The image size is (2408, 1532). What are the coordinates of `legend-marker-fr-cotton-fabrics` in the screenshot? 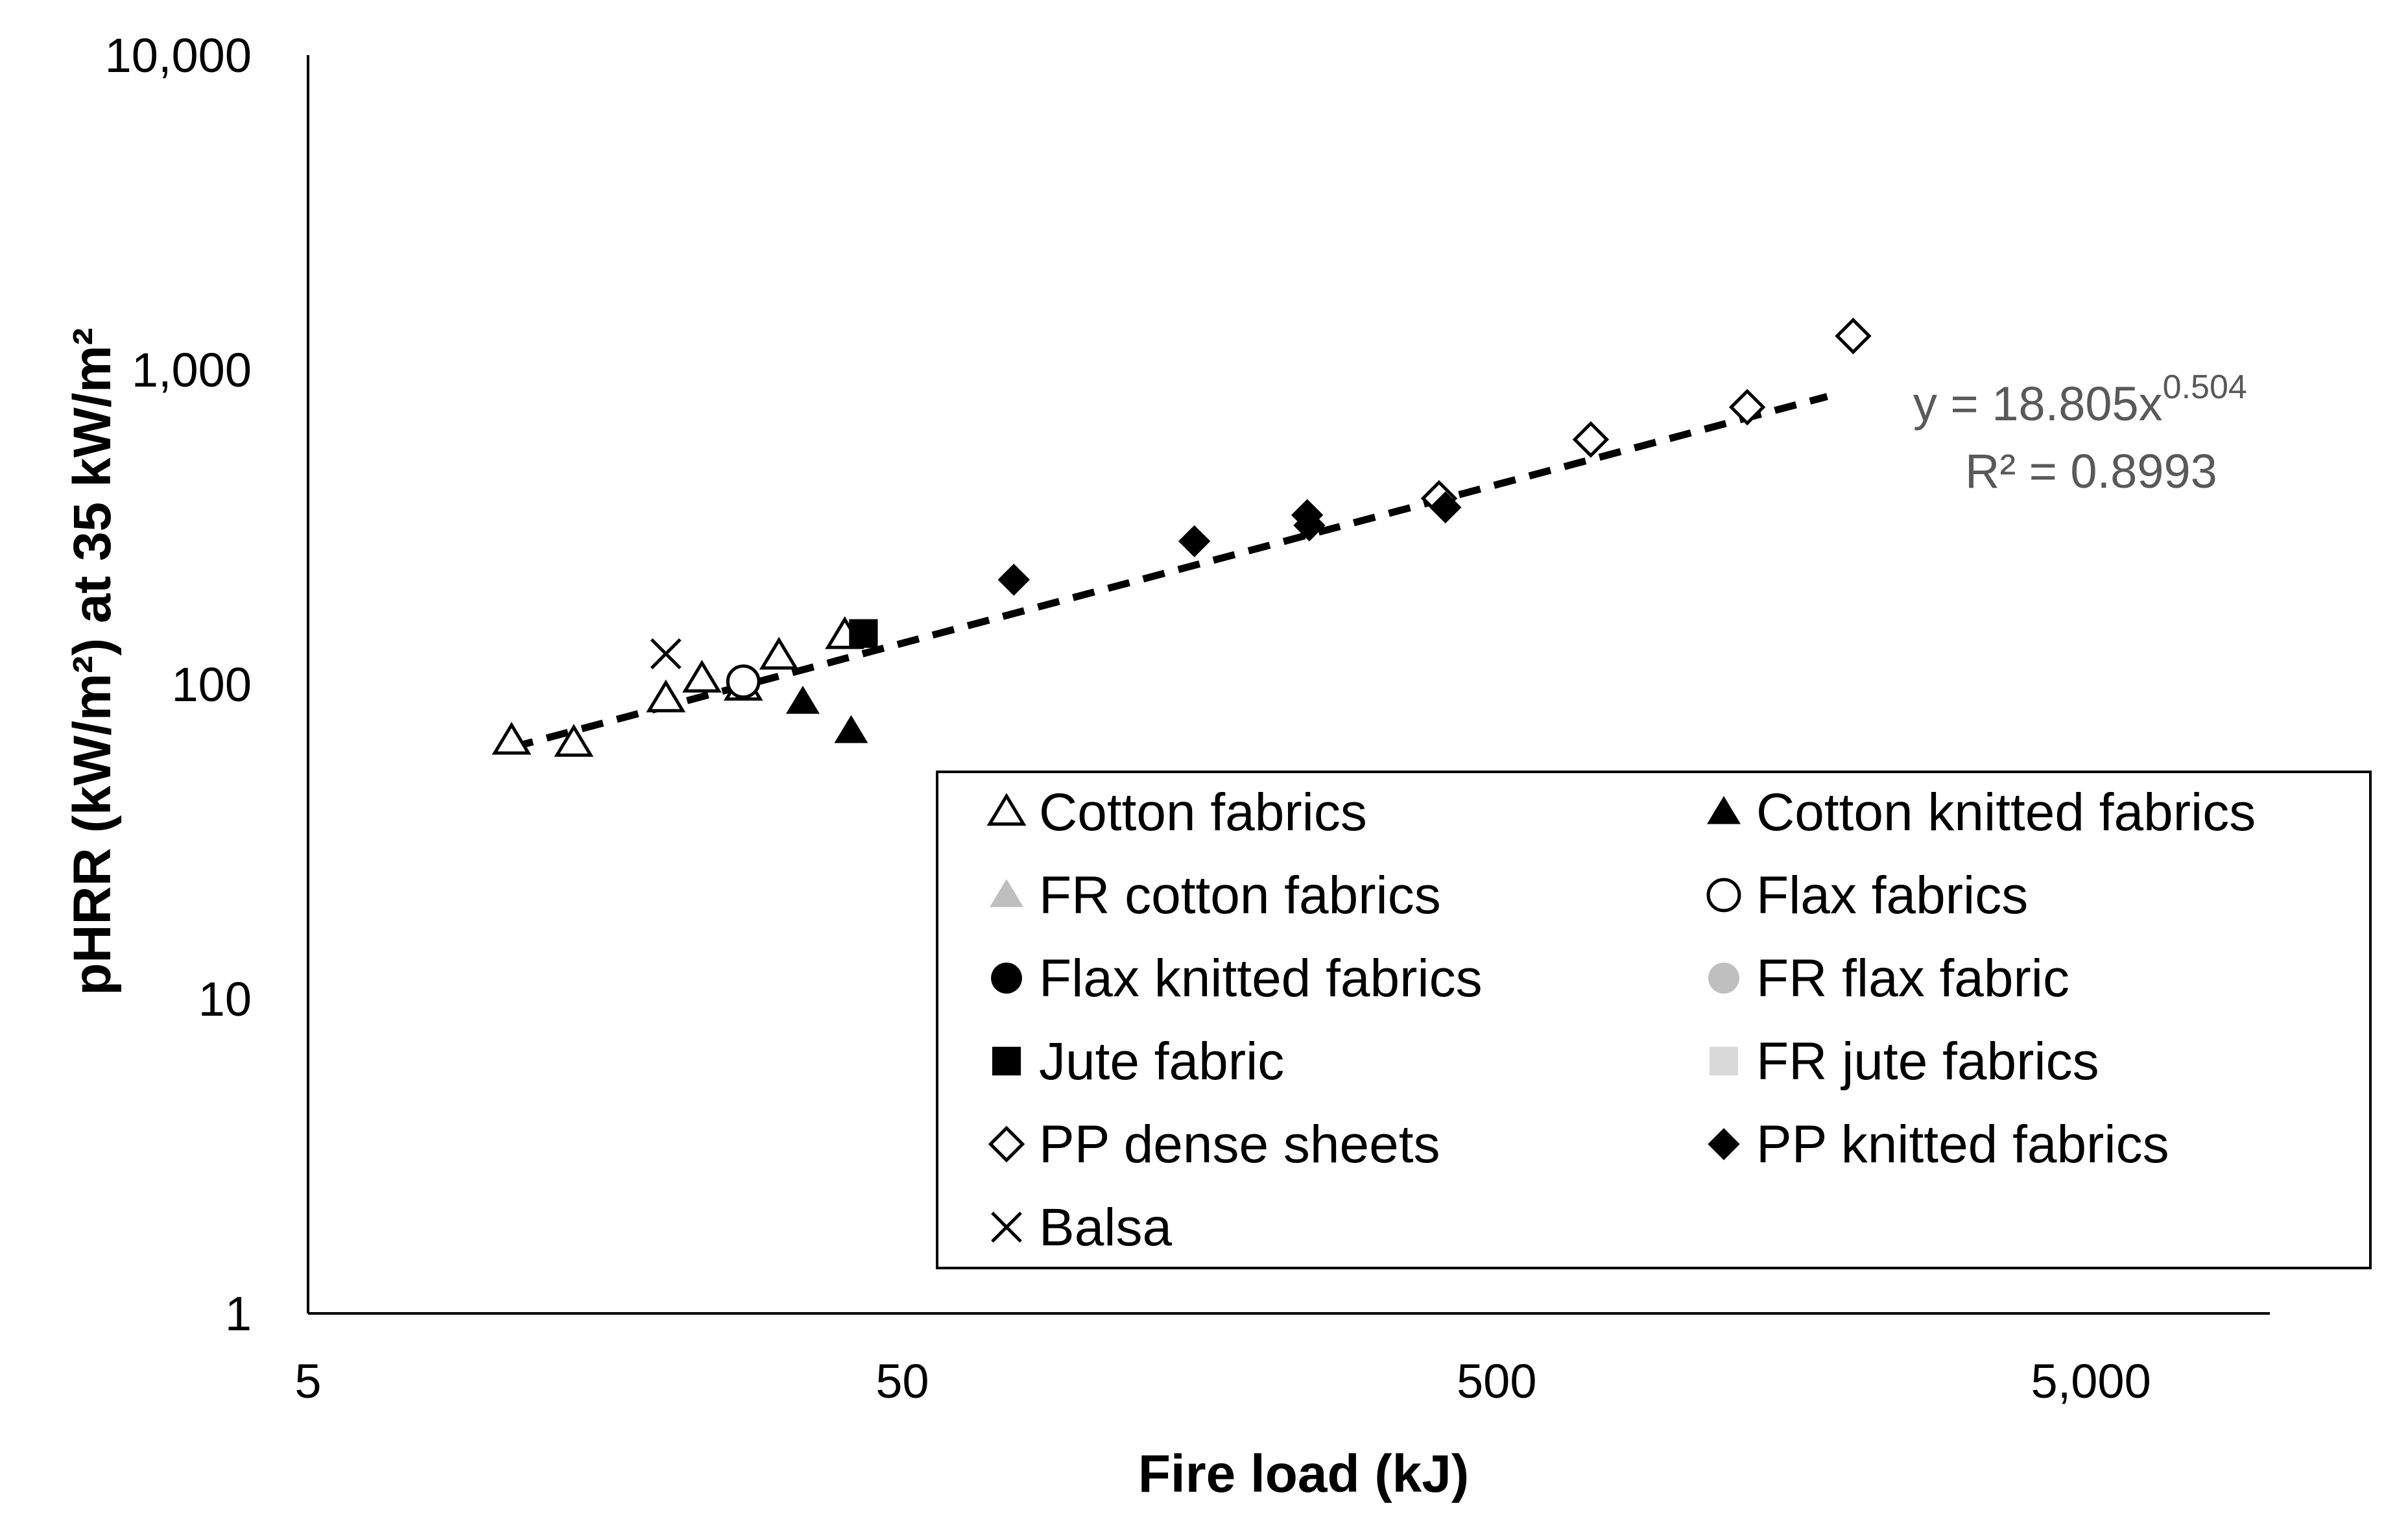 It's located at (1007, 893).